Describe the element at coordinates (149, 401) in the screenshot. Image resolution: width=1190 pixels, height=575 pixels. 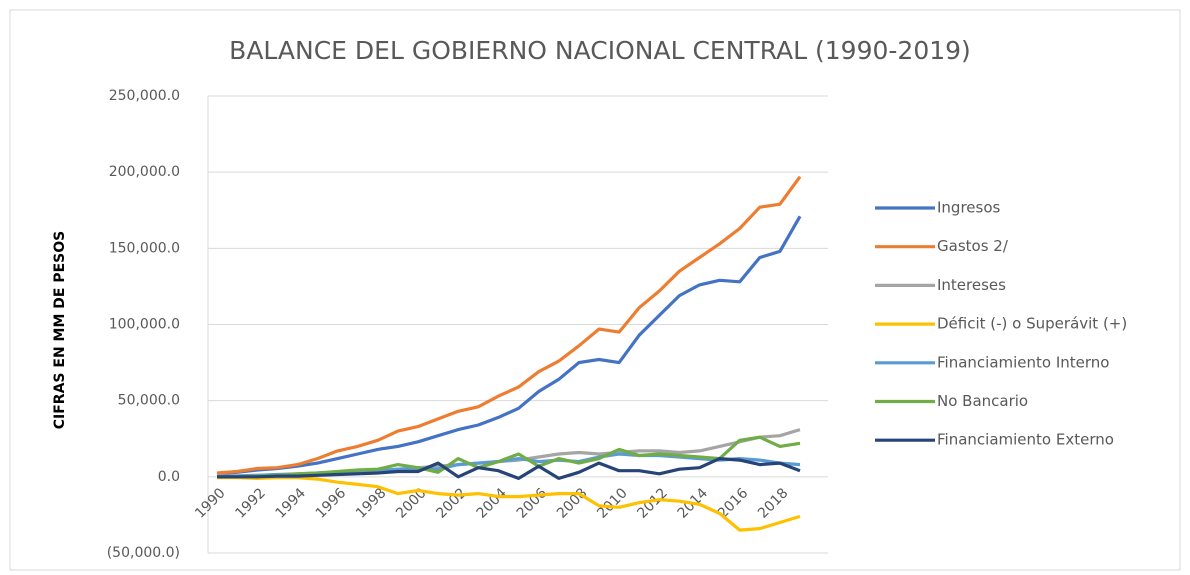
I see `y-tick-label: 50,000.0` at that location.